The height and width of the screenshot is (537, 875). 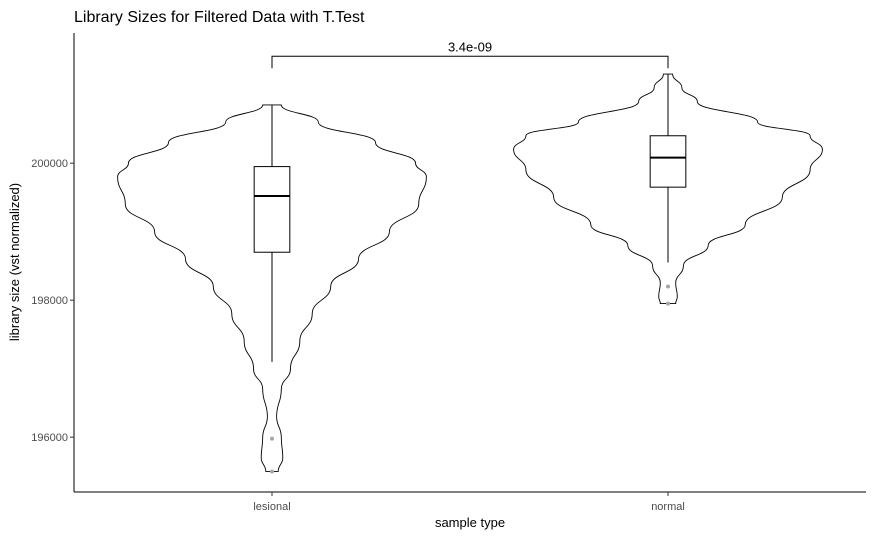 What do you see at coordinates (49, 164) in the screenshot?
I see `y-tick-label: 200000` at bounding box center [49, 164].